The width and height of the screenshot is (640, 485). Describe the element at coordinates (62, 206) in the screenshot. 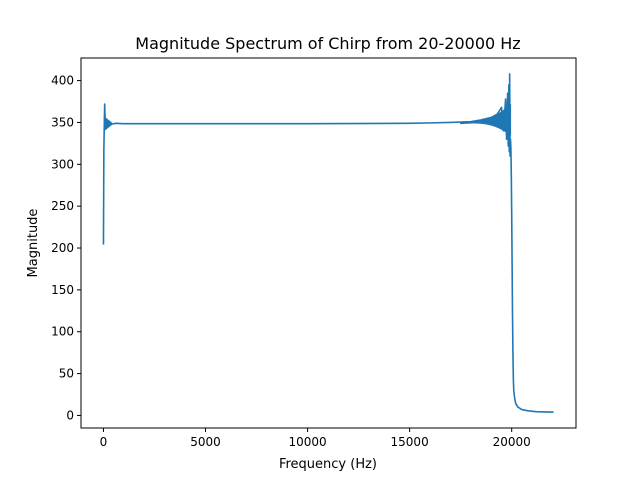

I see `y-tick-label: 250` at that location.